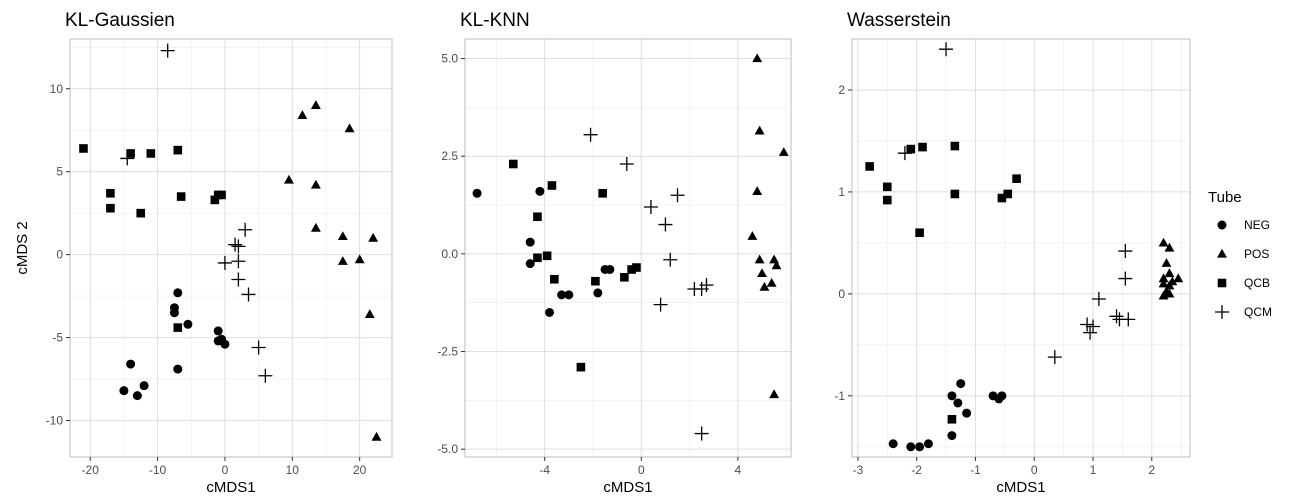 Image resolution: width=1293 pixels, height=500 pixels. I want to click on y-tick-label: 2, so click(841, 90).